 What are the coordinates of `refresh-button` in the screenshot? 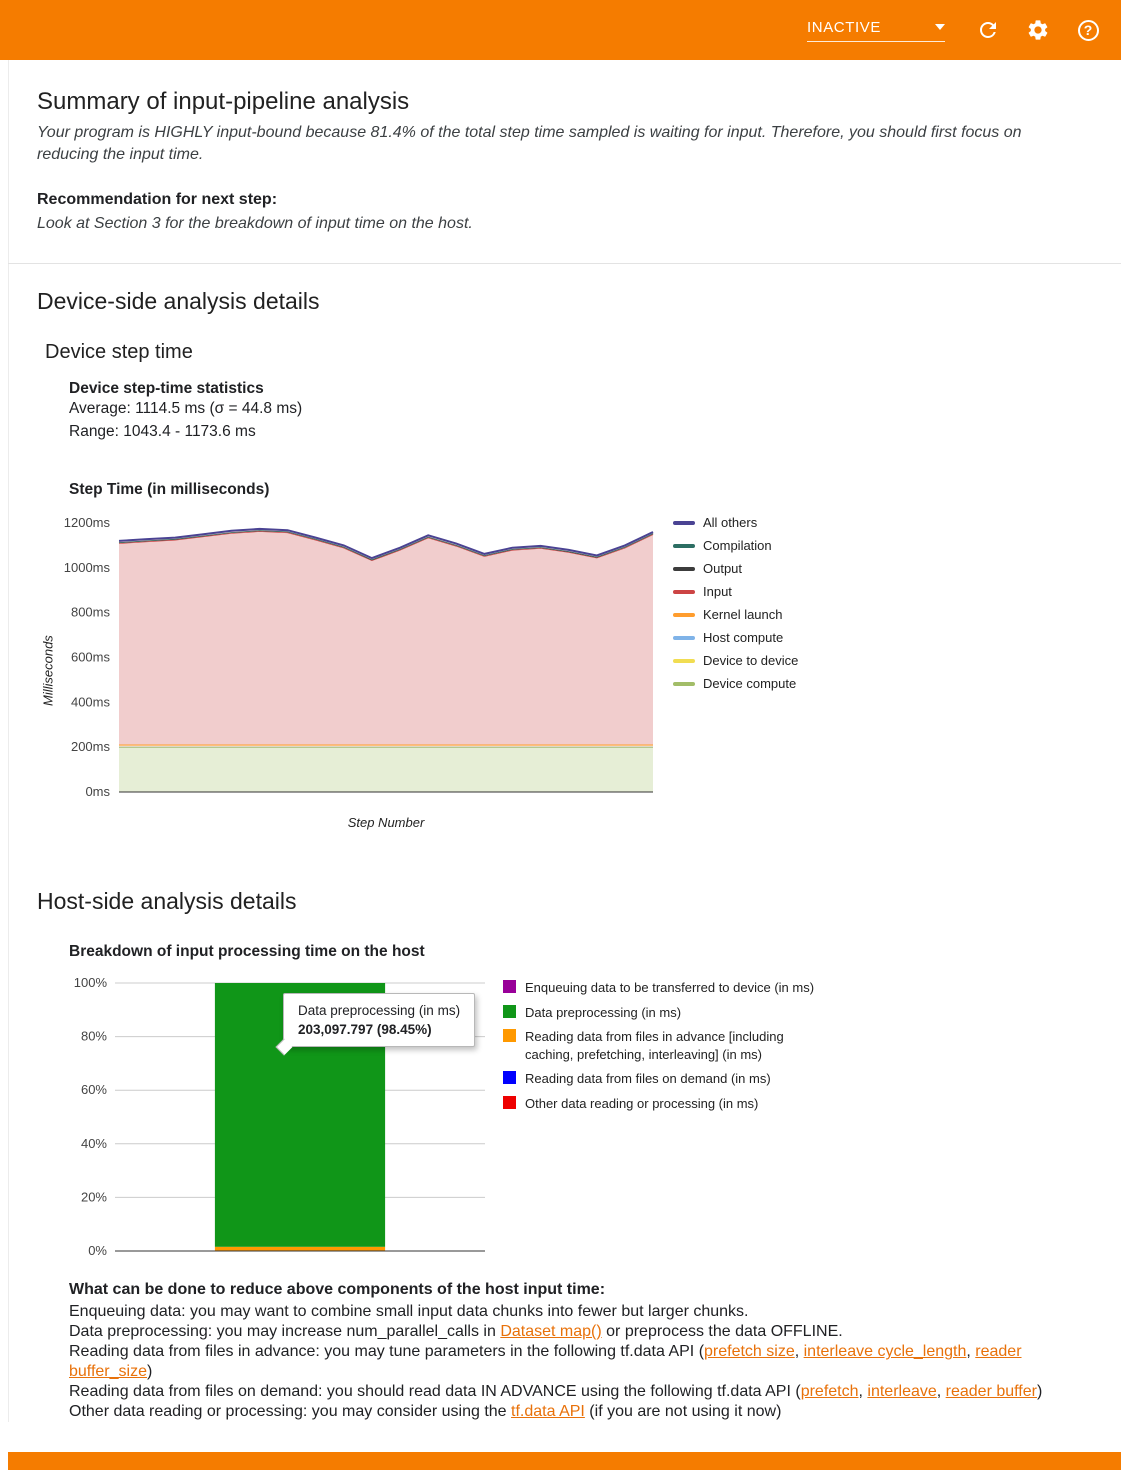 It's located at (988, 30).